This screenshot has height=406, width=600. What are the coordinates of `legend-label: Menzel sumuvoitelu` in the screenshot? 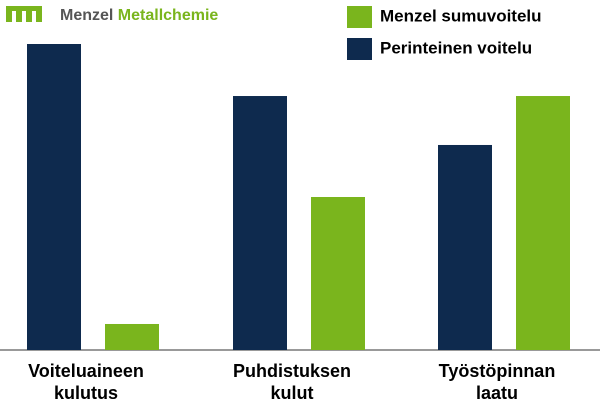 It's located at (461, 15).